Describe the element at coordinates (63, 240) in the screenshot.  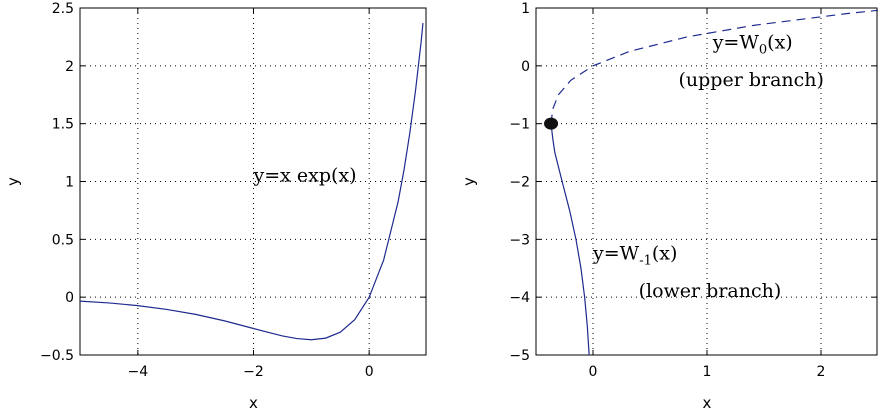
I see `y-tick-label: 0.5` at that location.